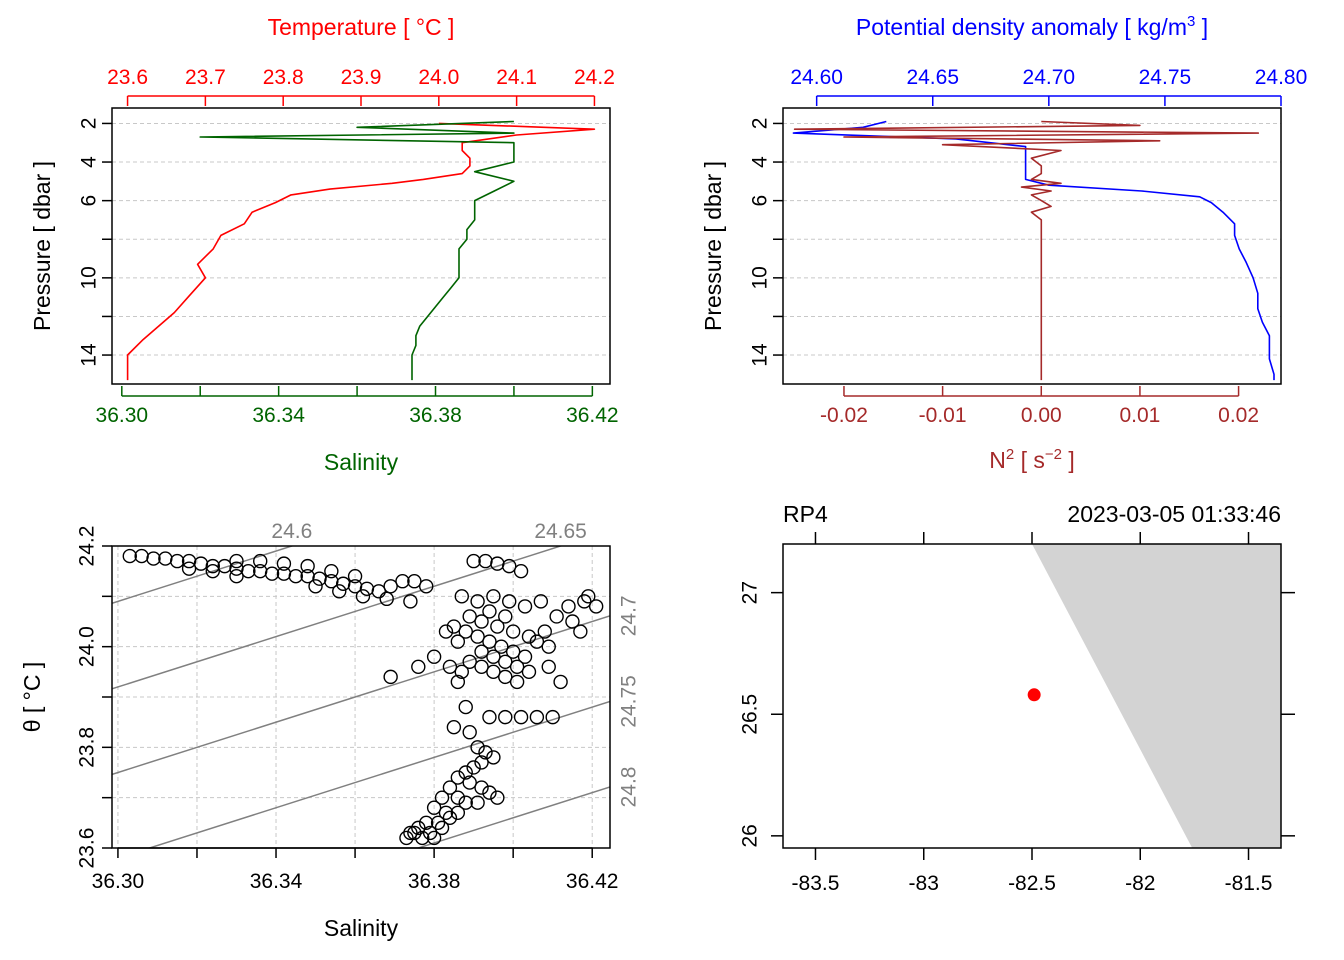  Describe the element at coordinates (932, 77) in the screenshot. I see `top-tick-label: 24.65` at that location.